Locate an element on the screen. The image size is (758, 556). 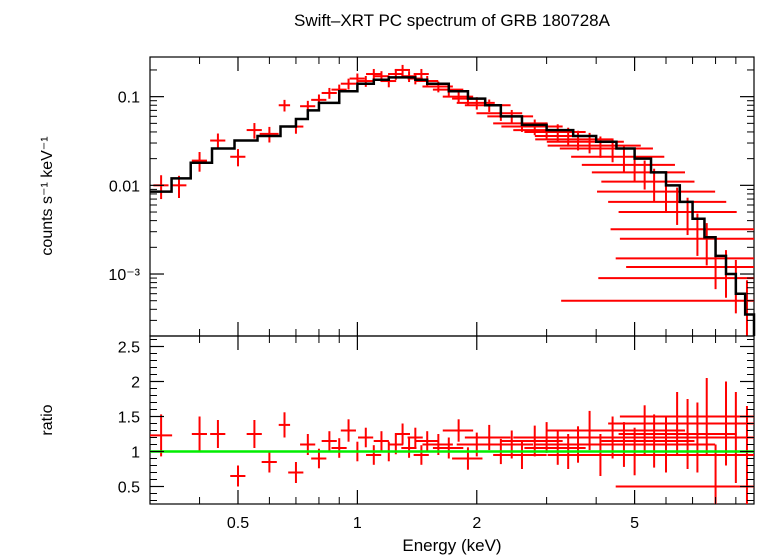
spectrum-y-tick-label: 0.1 is located at coordinates (129, 98).